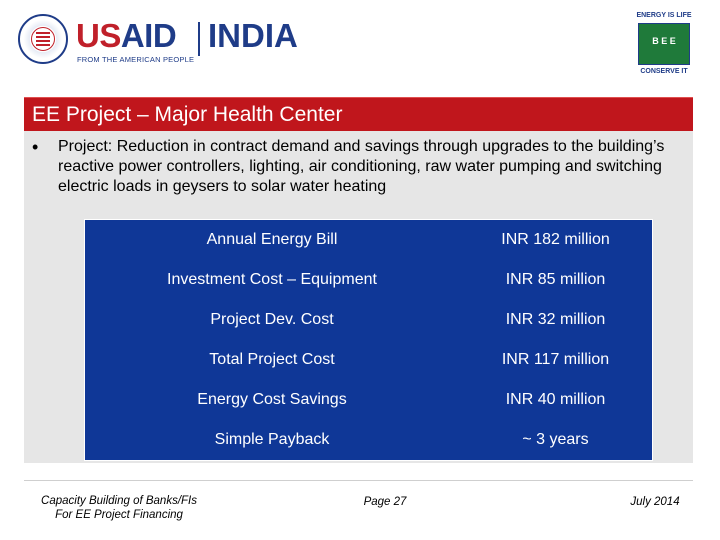  I want to click on title-bar: EE Project – Major Health Center, so click(358, 114).